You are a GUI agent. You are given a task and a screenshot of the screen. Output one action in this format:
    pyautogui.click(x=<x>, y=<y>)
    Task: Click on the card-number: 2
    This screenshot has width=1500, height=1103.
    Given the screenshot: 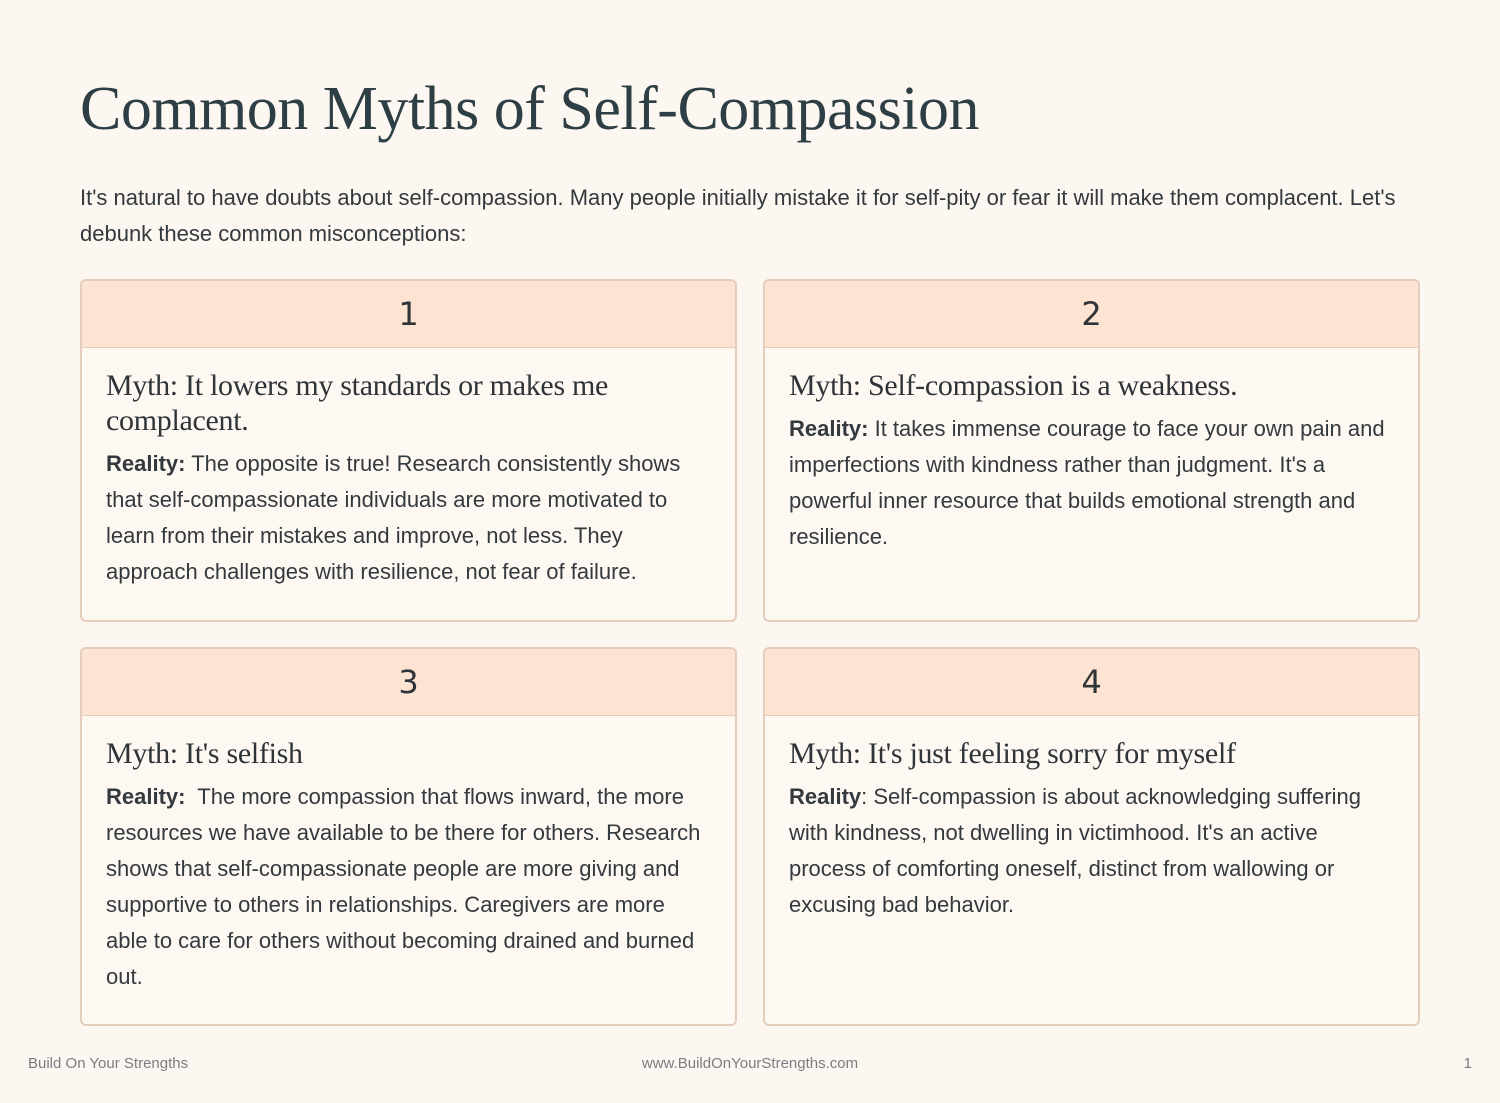 What is the action you would take?
    pyautogui.click(x=1091, y=314)
    